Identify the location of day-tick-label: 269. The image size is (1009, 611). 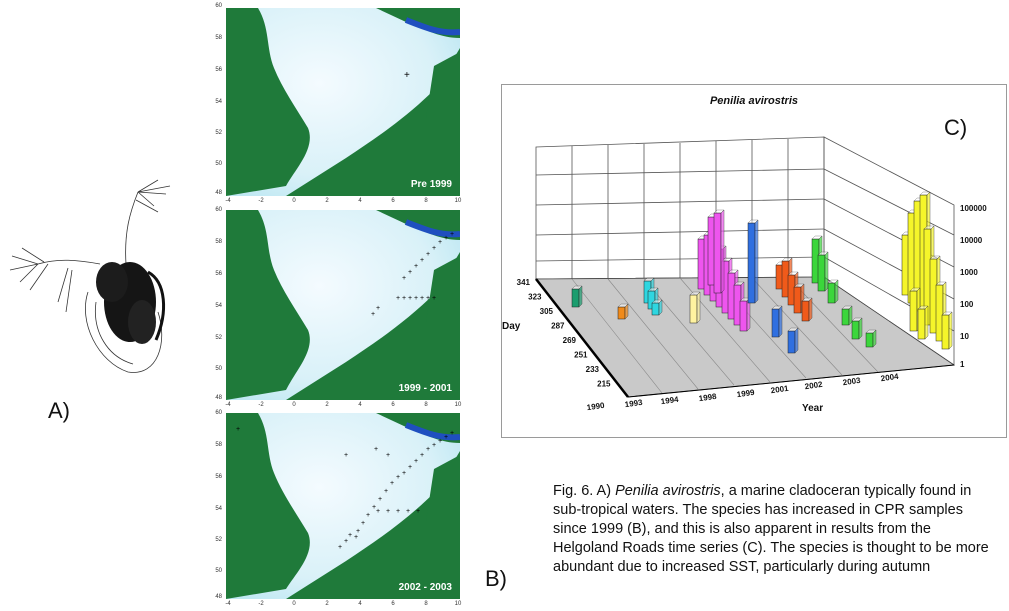
(570, 340).